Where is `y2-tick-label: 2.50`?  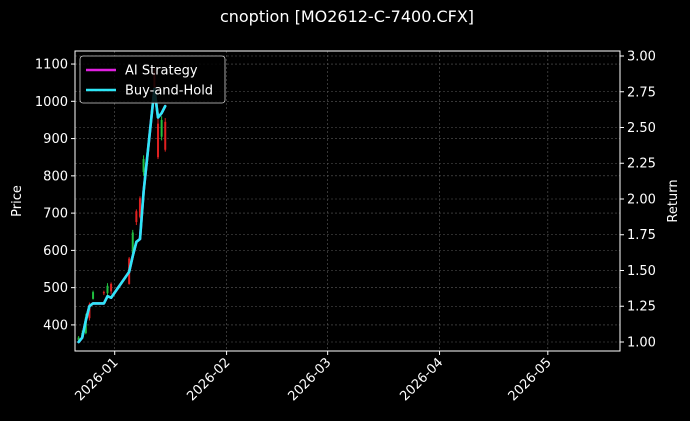 y2-tick-label: 2.50 is located at coordinates (641, 128).